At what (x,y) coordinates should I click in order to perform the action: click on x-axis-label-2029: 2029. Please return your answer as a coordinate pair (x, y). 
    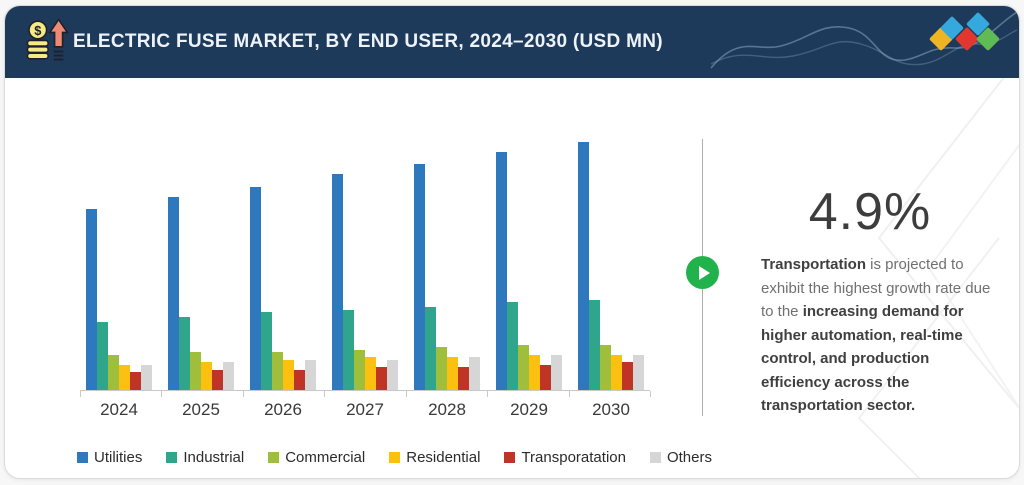
    Looking at the image, I should click on (529, 409).